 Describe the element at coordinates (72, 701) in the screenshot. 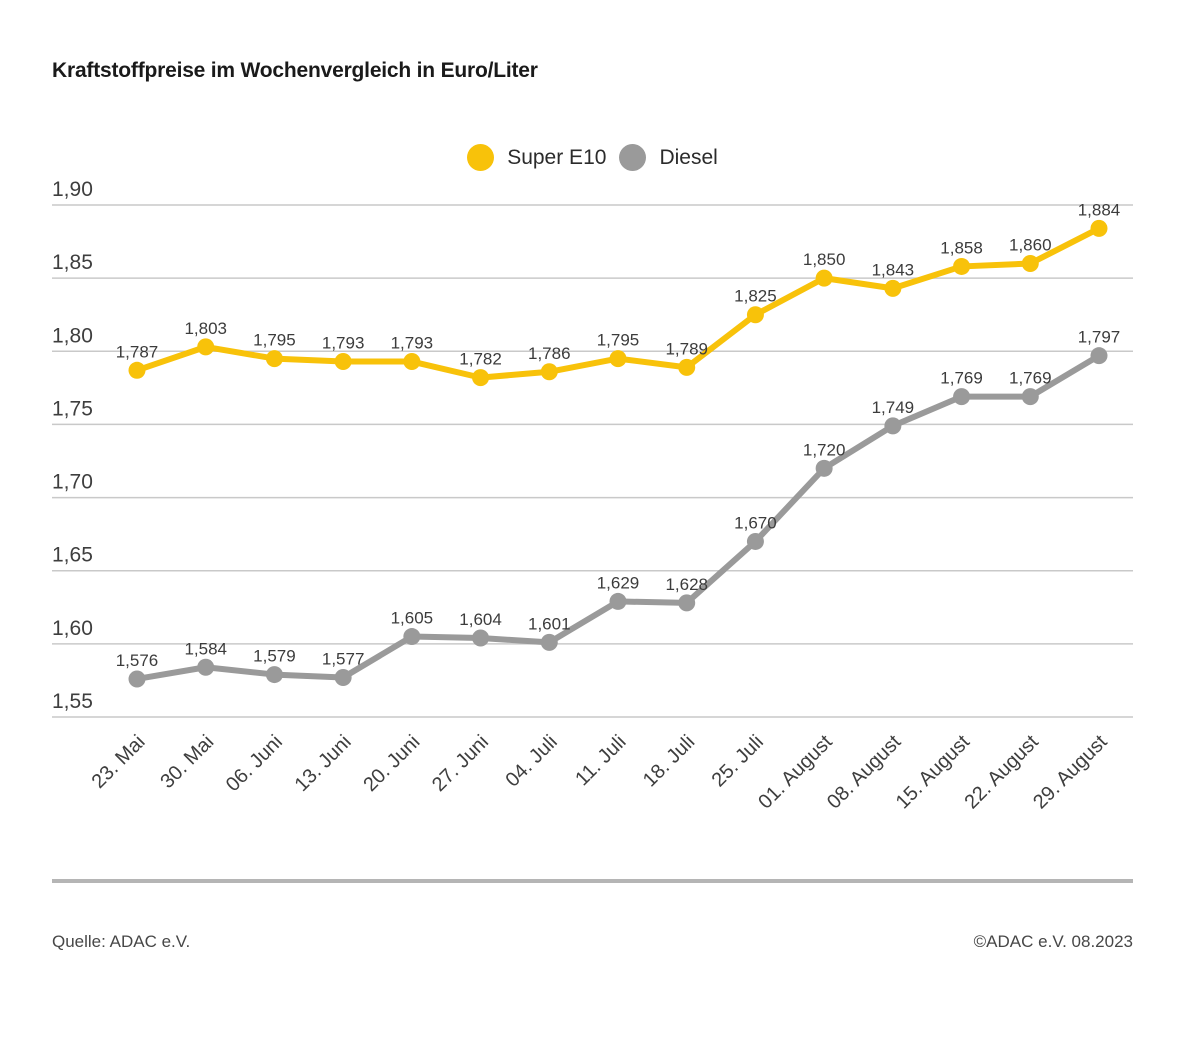

I see `y-axis-tick-label: 1,55` at that location.